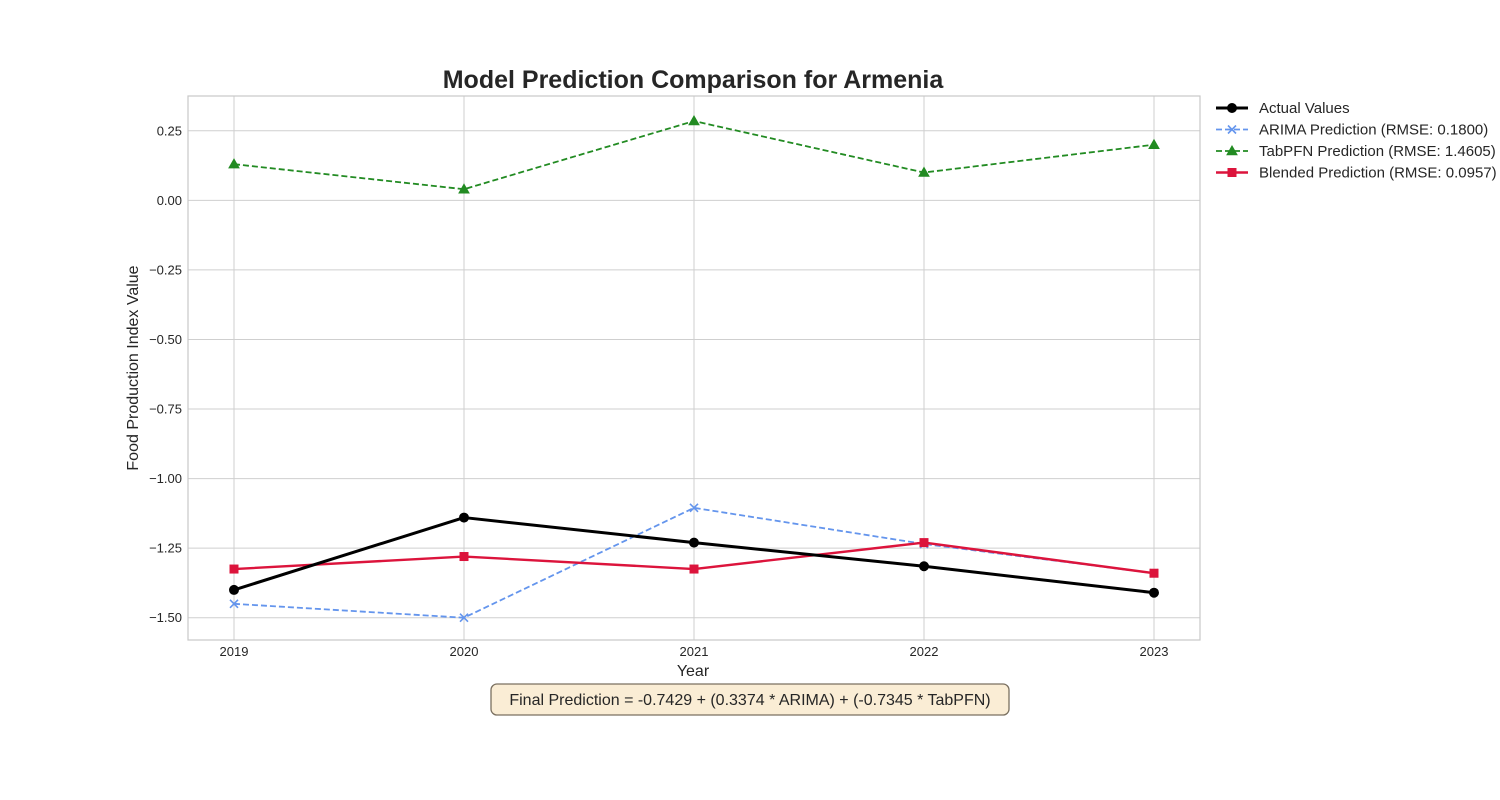  What do you see at coordinates (924, 651) in the screenshot?
I see `x-tick-label: 2022` at bounding box center [924, 651].